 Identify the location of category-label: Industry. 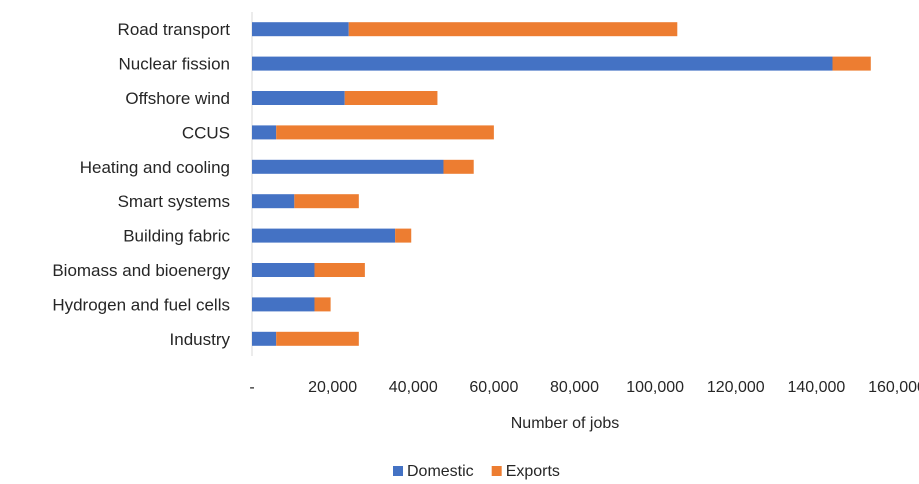
(200, 339).